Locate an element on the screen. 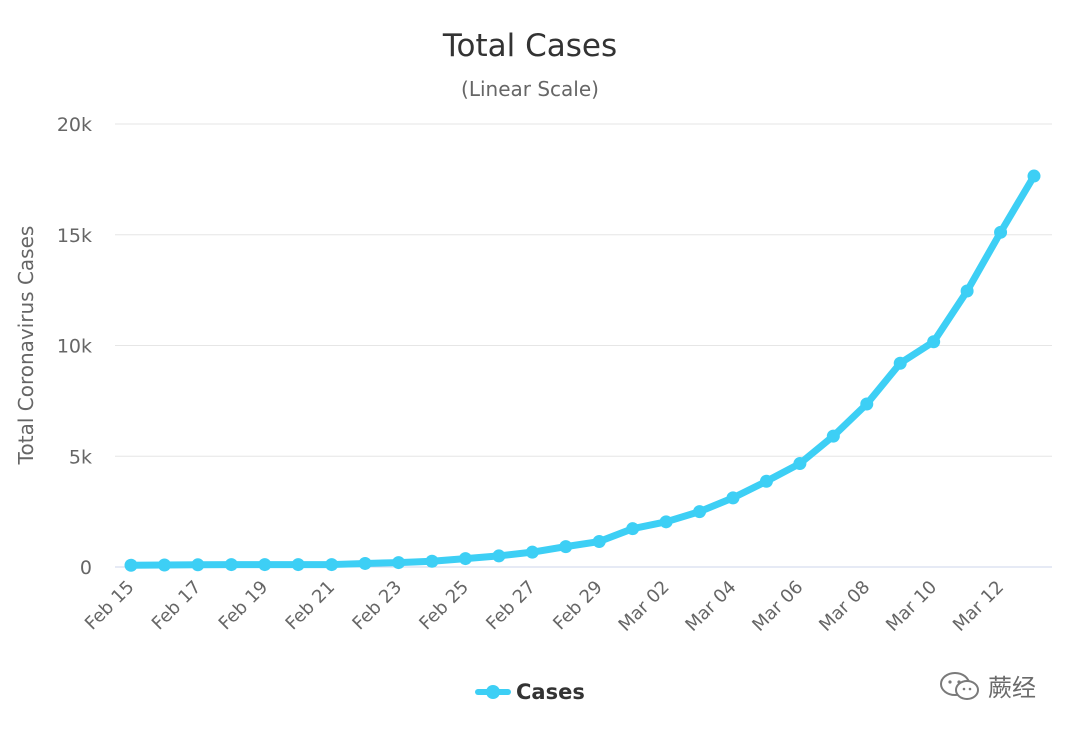  wechat-icon is located at coordinates (959, 685).